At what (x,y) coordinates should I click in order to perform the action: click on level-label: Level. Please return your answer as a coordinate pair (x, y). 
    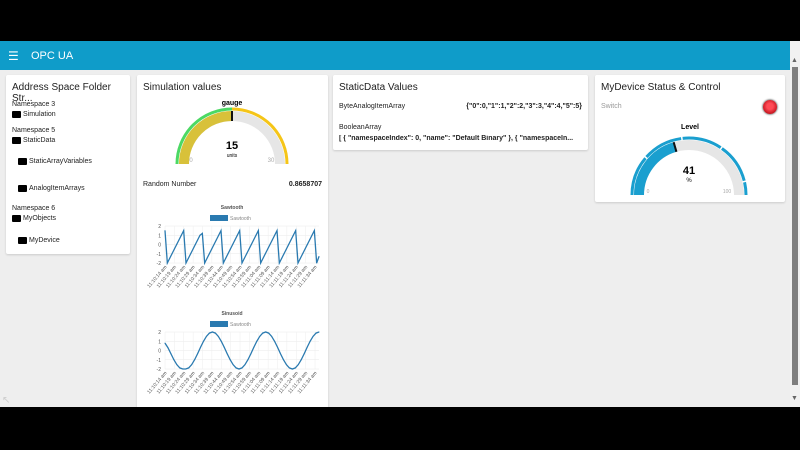
    Looking at the image, I should click on (690, 127).